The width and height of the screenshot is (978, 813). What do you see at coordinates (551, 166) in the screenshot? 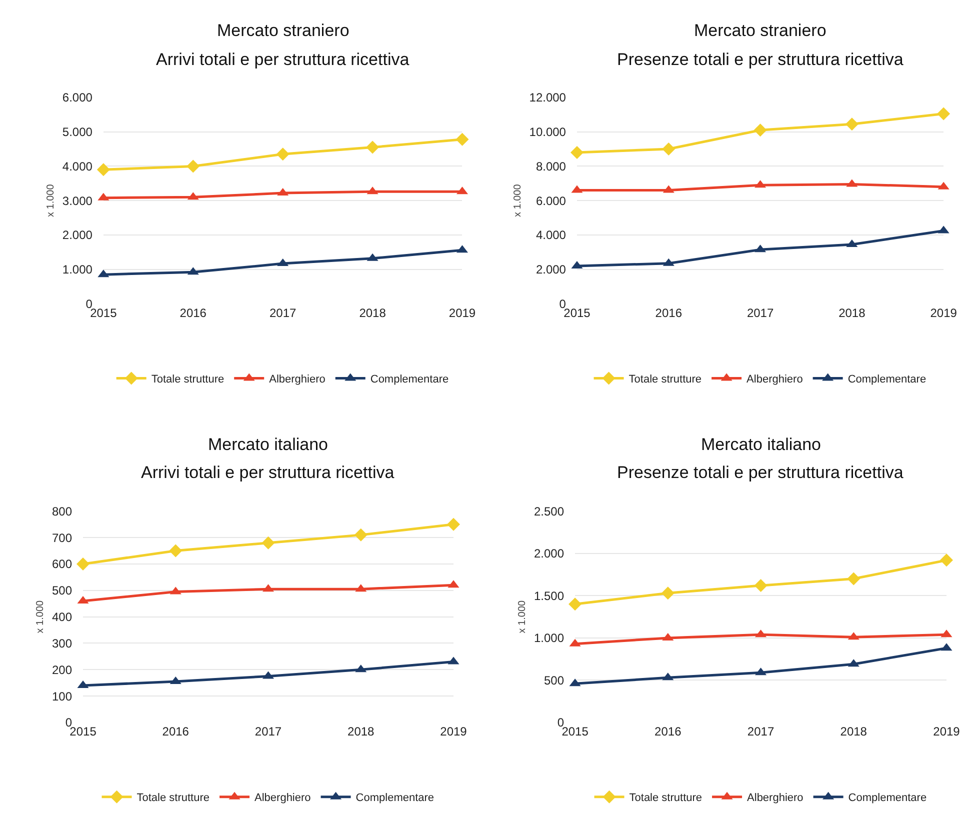
I see `y-tick-label: 8.000` at bounding box center [551, 166].